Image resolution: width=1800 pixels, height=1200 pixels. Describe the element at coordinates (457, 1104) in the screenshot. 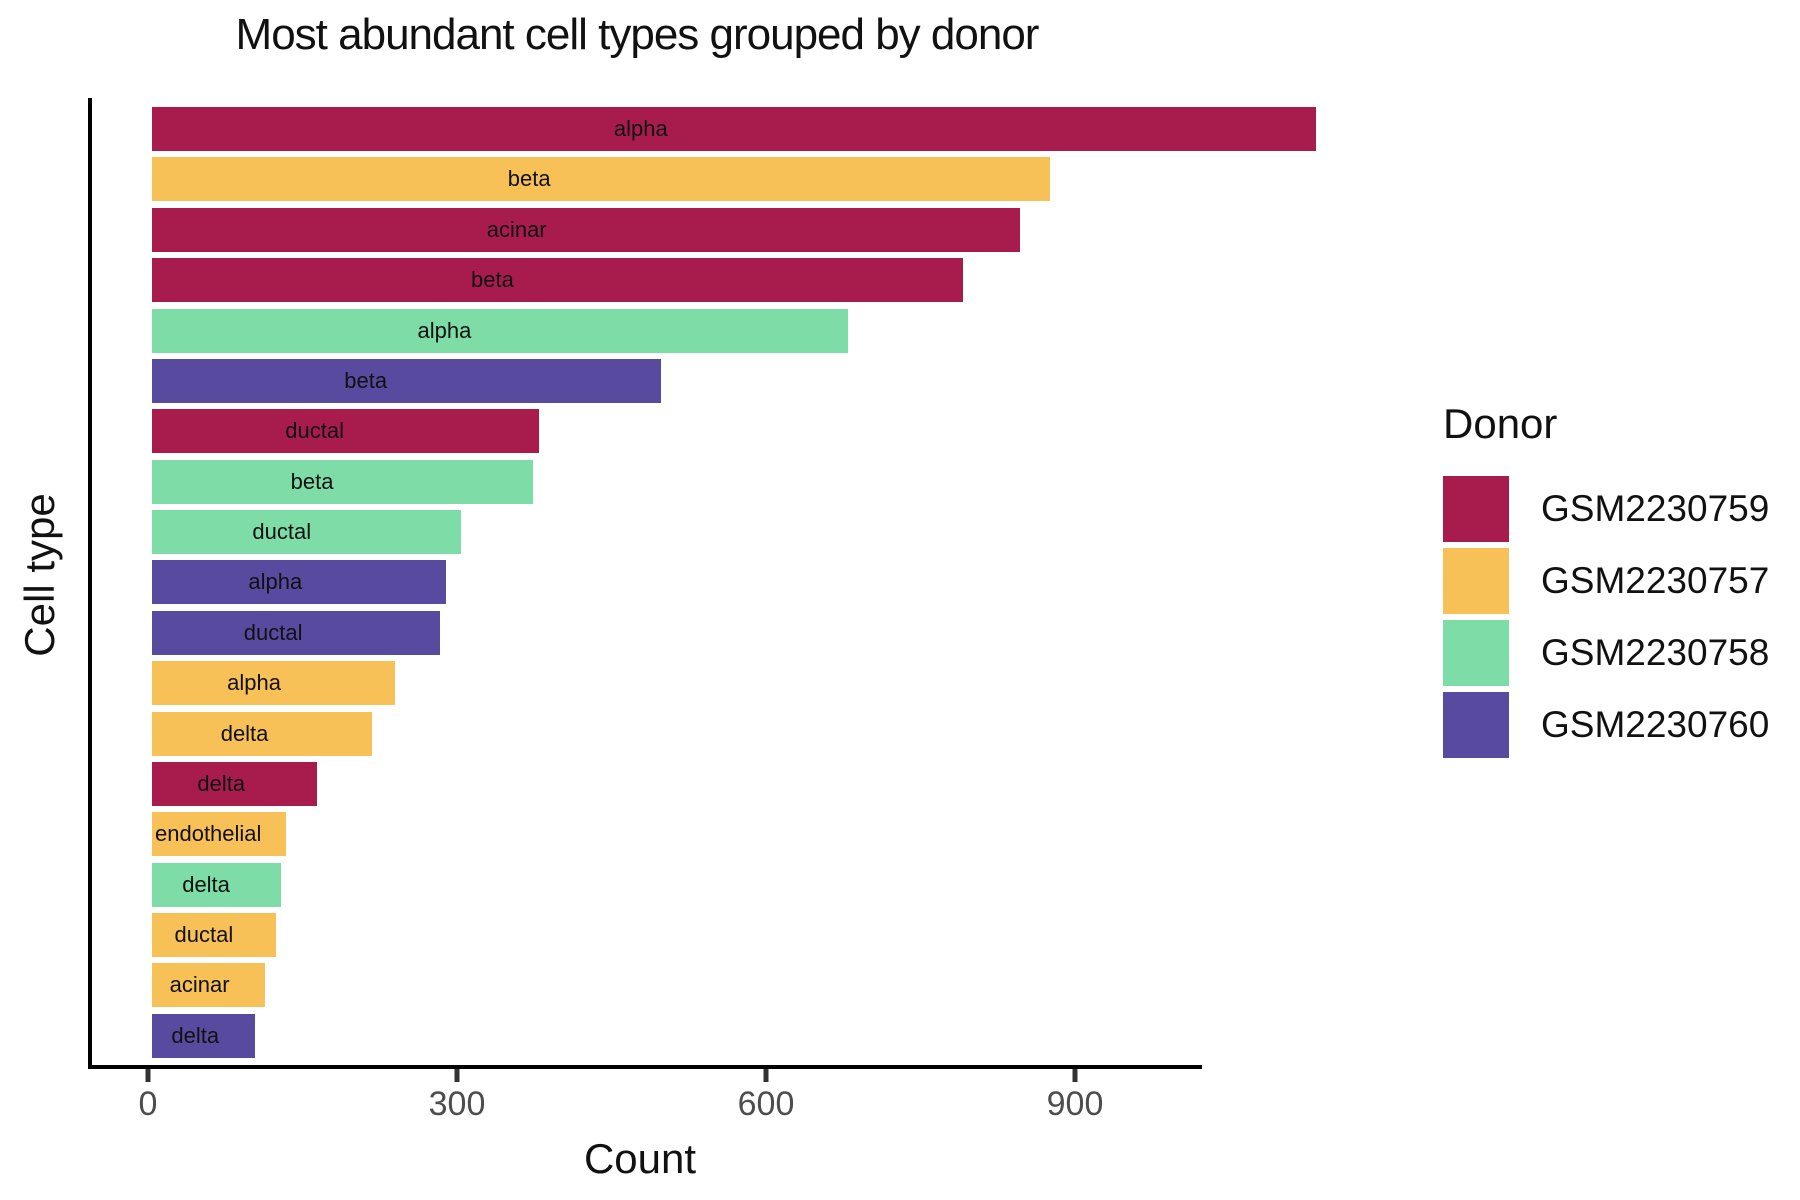

I see `tick-label: 300` at that location.